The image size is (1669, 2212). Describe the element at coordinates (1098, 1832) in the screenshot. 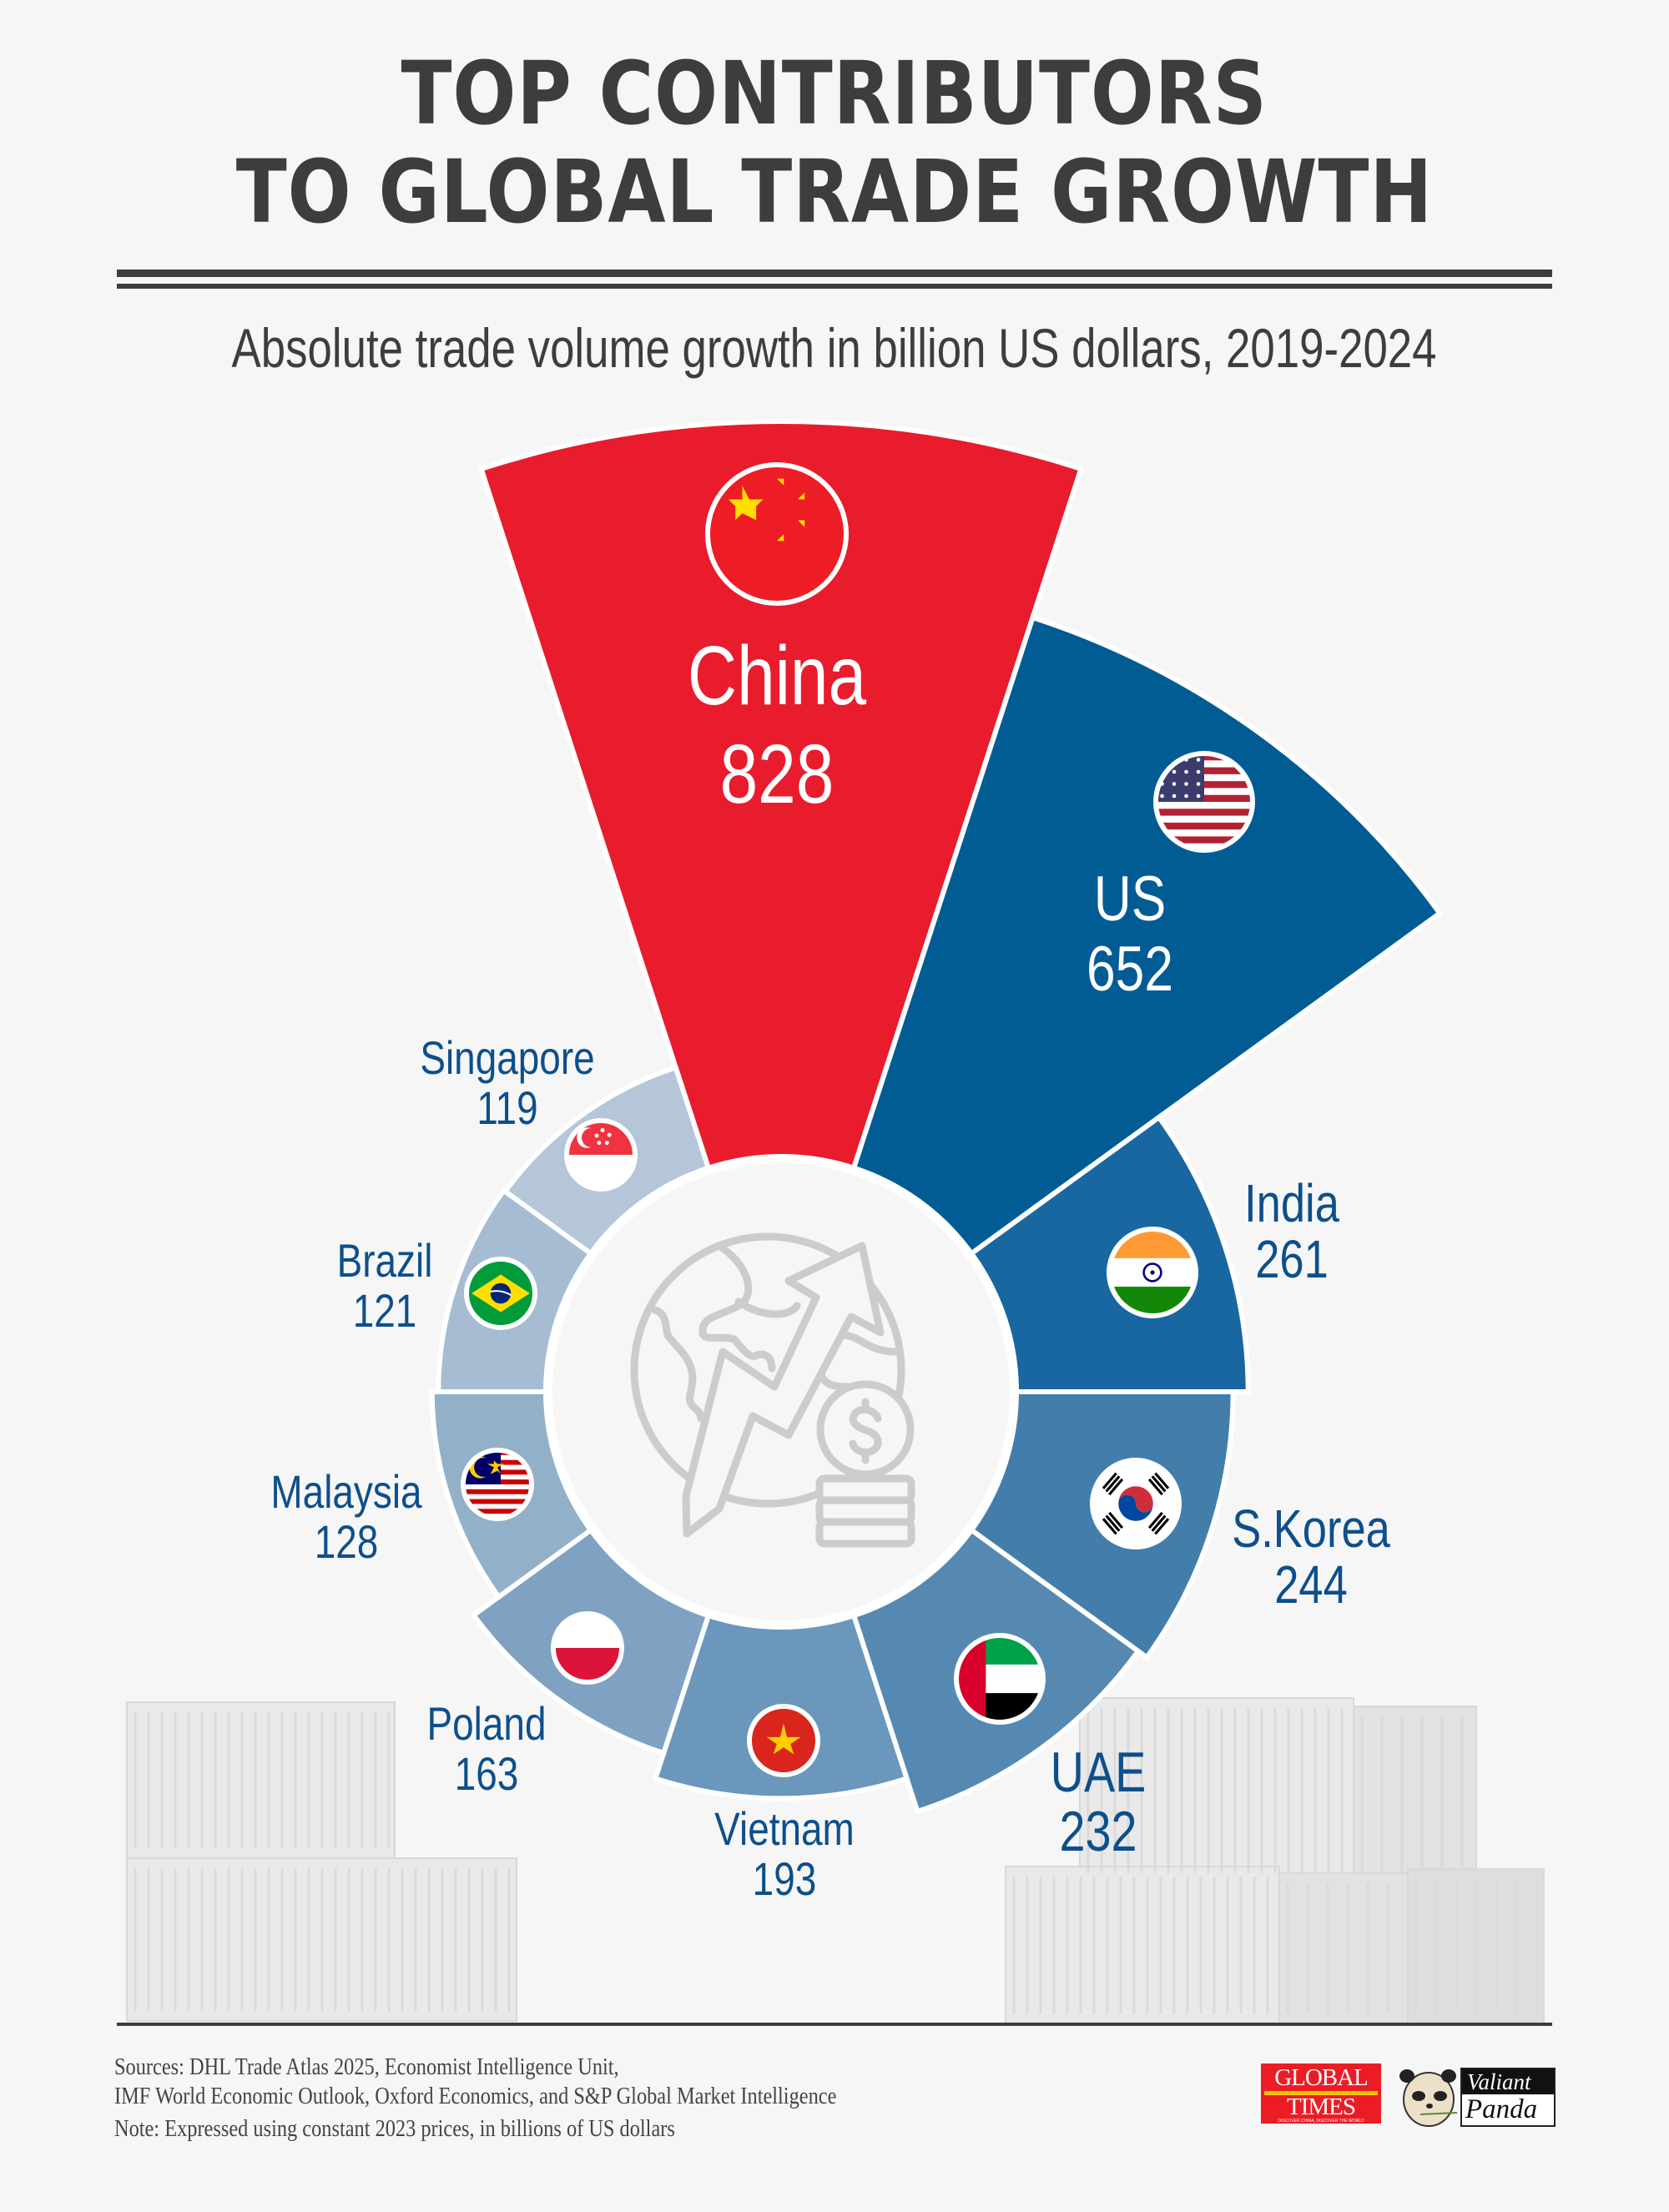

I see `label-uae-value: 232` at that location.